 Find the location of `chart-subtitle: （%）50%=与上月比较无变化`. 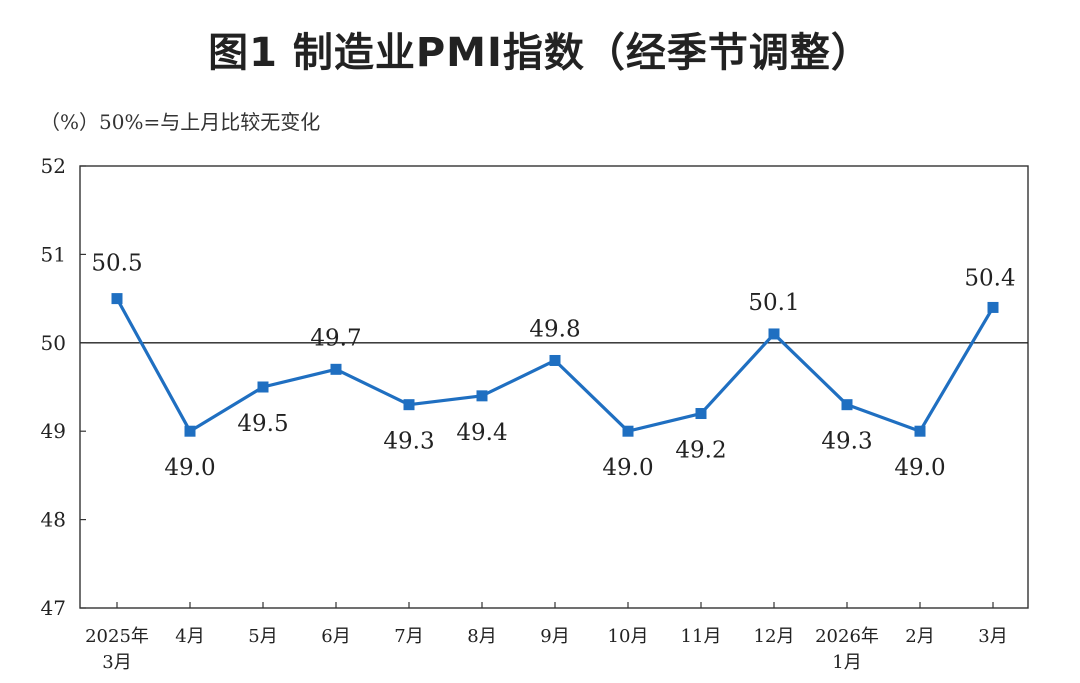

chart-subtitle: （%）50%=与上月比较无变化 is located at coordinates (180, 122).